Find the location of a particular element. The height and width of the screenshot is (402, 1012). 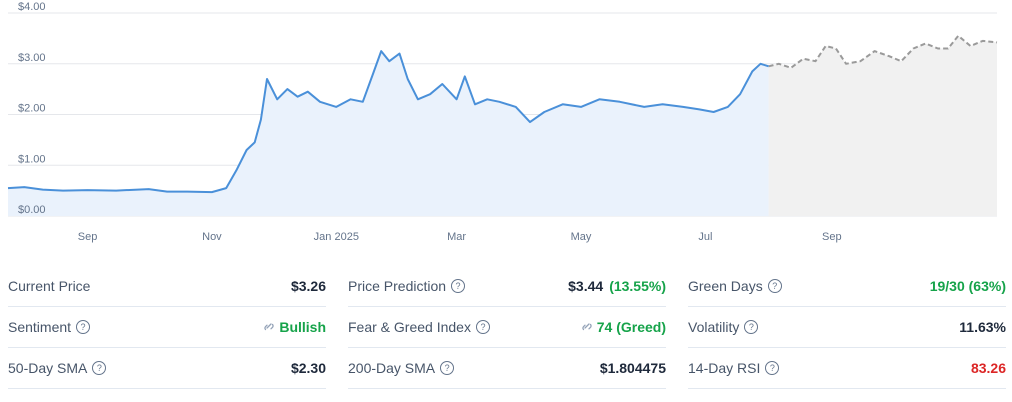

fear-greed-label: Fear & Greed Index is located at coordinates (409, 327).